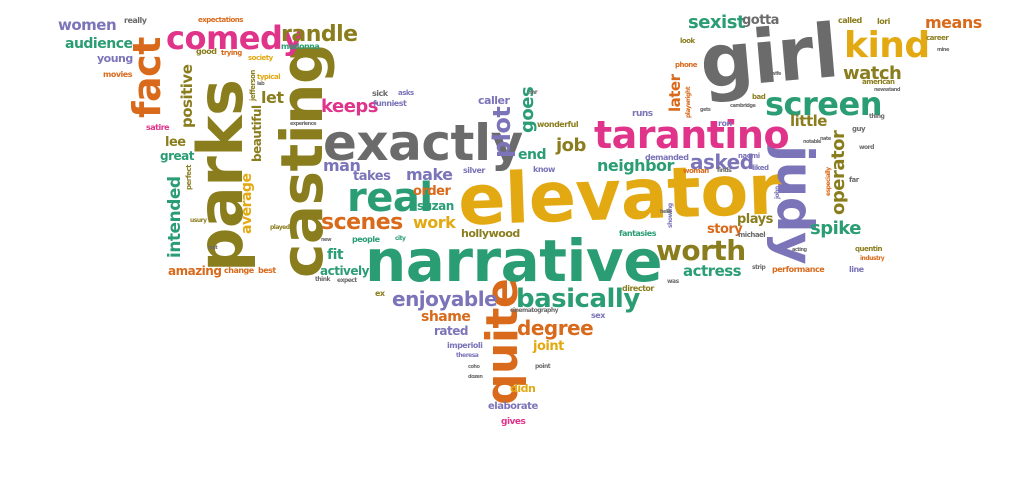  I want to click on word-keeps: keeps, so click(350, 106).